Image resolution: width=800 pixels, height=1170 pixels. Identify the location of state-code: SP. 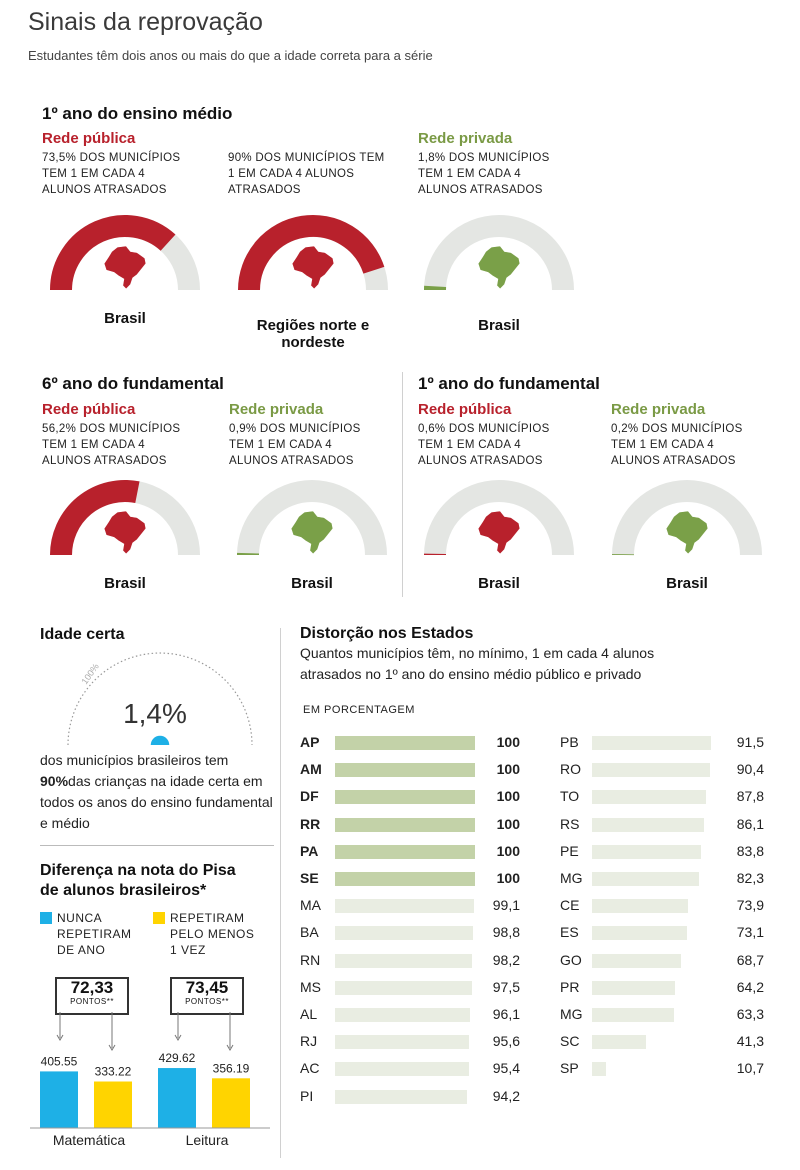
(569, 1068).